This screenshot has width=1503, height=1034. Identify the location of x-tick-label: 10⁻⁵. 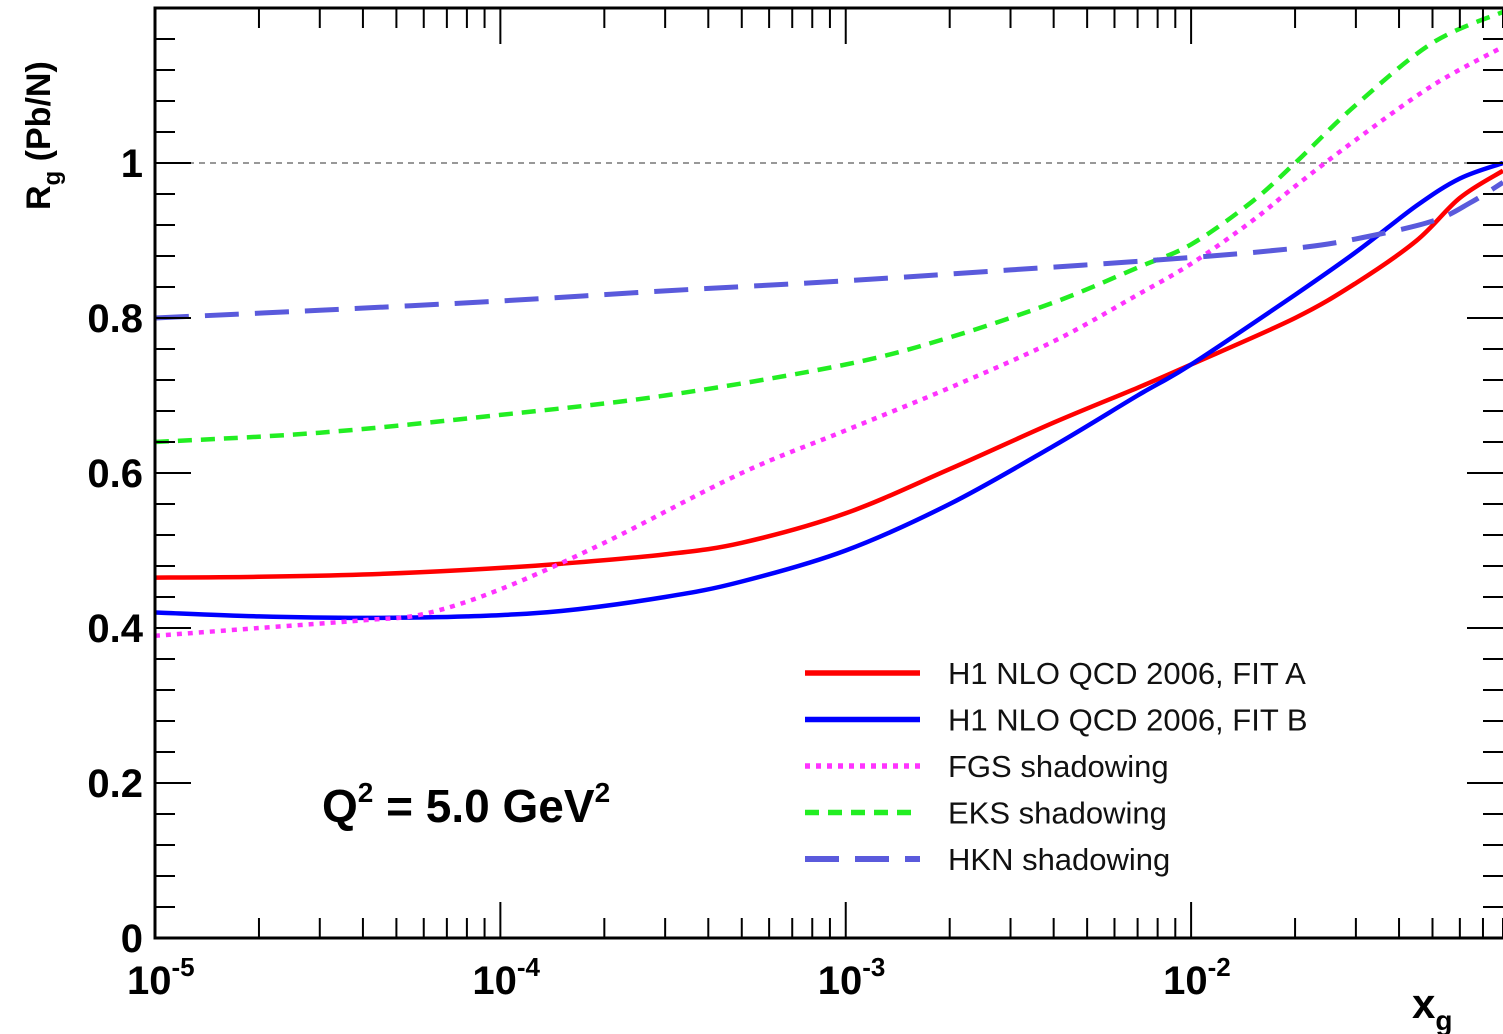
(161, 977).